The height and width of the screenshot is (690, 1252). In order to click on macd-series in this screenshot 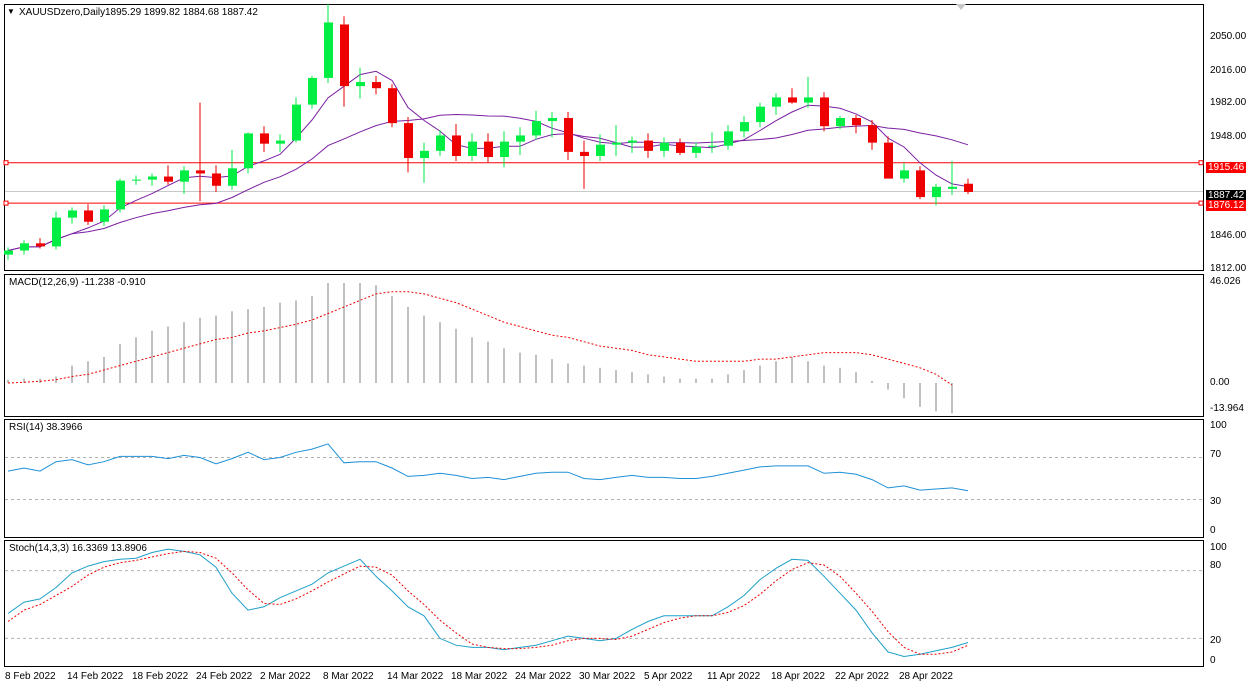, I will do `click(480, 348)`.